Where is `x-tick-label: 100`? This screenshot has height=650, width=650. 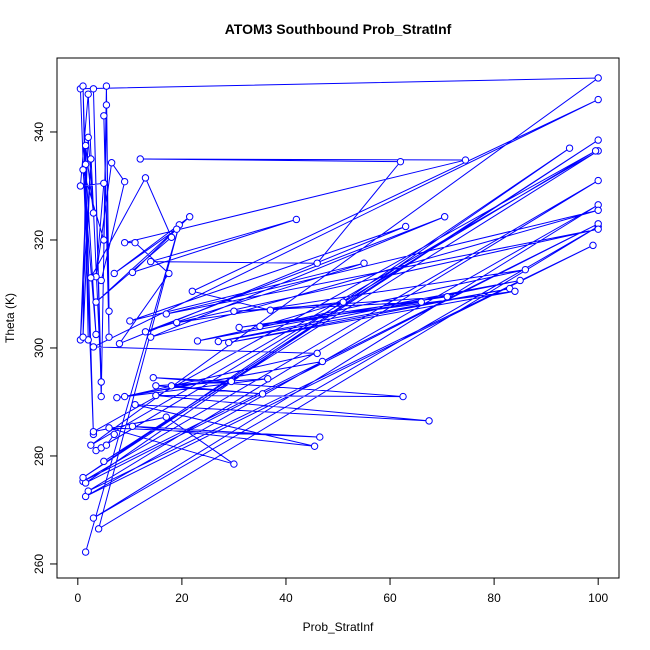
x-tick-label: 100 is located at coordinates (598, 598).